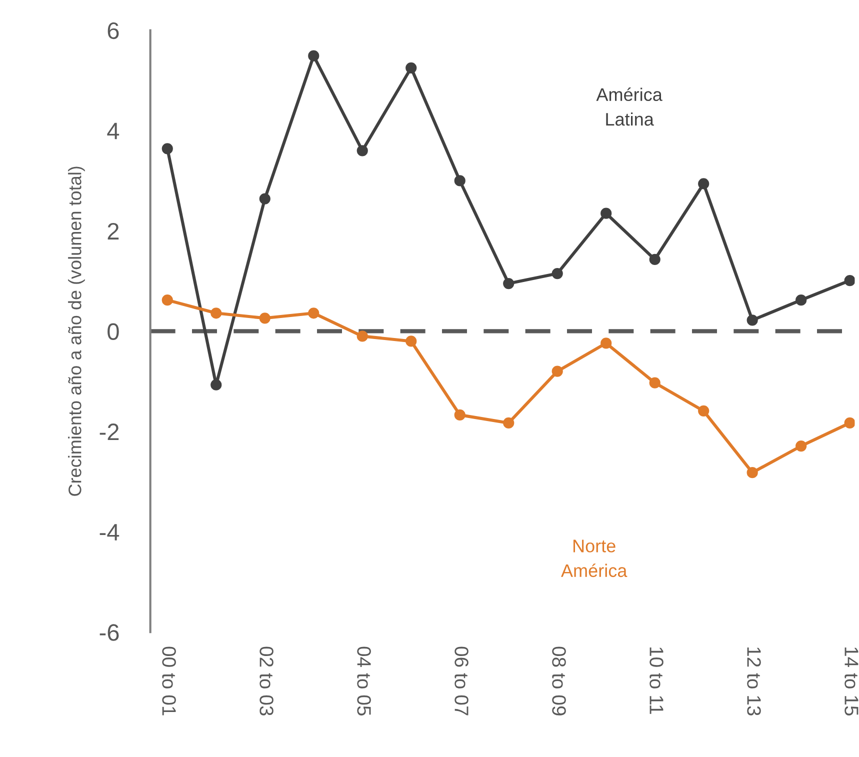 The image size is (859, 757). I want to click on x-tick-label: 04 to 05, so click(364, 681).